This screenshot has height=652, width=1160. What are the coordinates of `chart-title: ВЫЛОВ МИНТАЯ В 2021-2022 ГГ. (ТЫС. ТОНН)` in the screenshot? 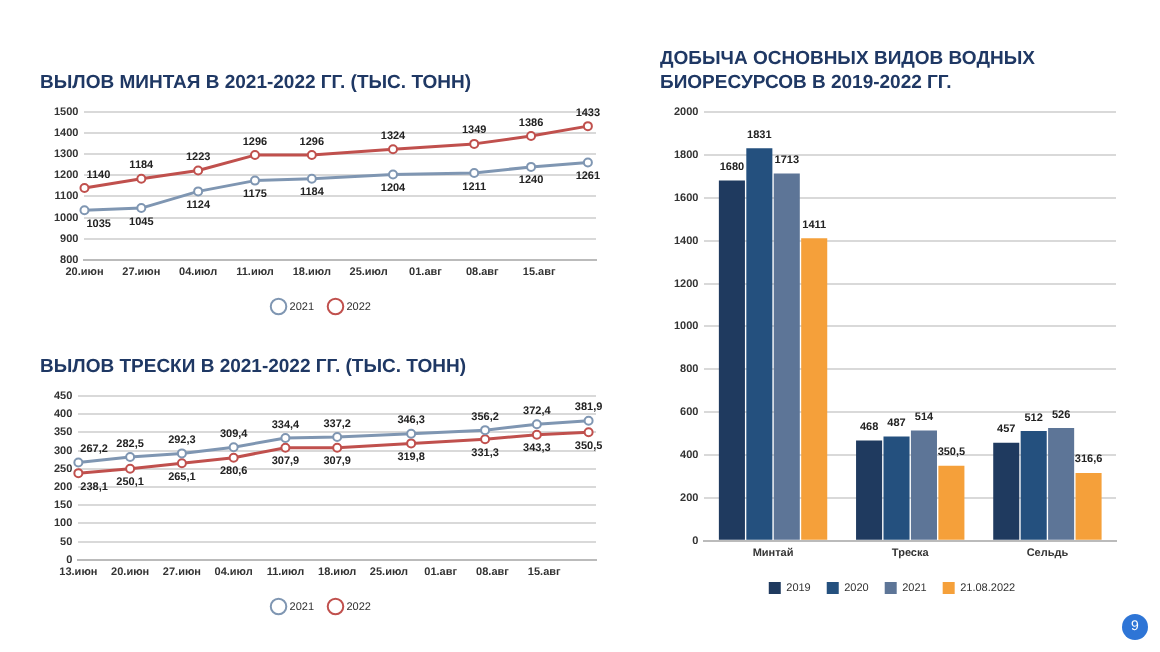 It's located at (257, 84).